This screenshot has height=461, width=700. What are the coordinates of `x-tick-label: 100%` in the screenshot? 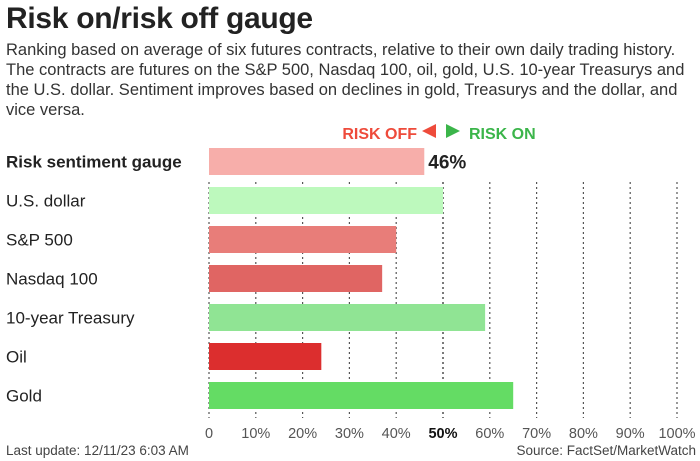 It's located at (676, 434).